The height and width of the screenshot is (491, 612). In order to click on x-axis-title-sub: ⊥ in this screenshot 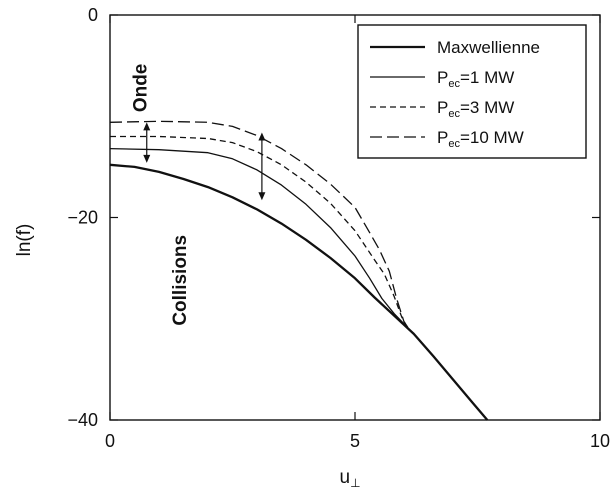, I will do `click(355, 483)`.